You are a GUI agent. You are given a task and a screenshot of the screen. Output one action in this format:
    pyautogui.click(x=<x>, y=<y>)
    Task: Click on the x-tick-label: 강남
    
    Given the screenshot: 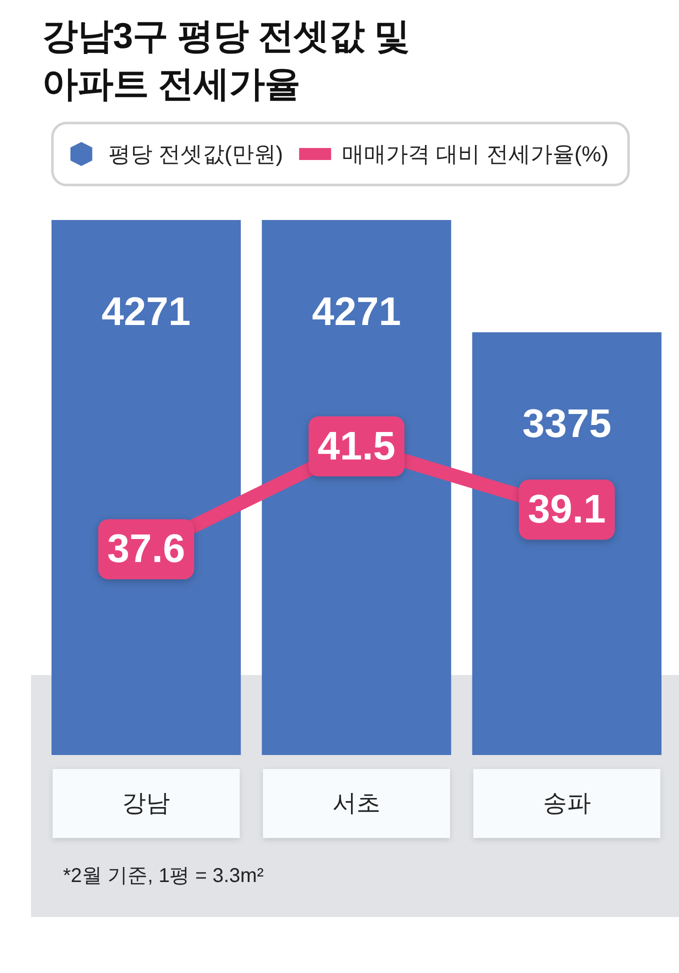 What is the action you would take?
    pyautogui.click(x=146, y=803)
    